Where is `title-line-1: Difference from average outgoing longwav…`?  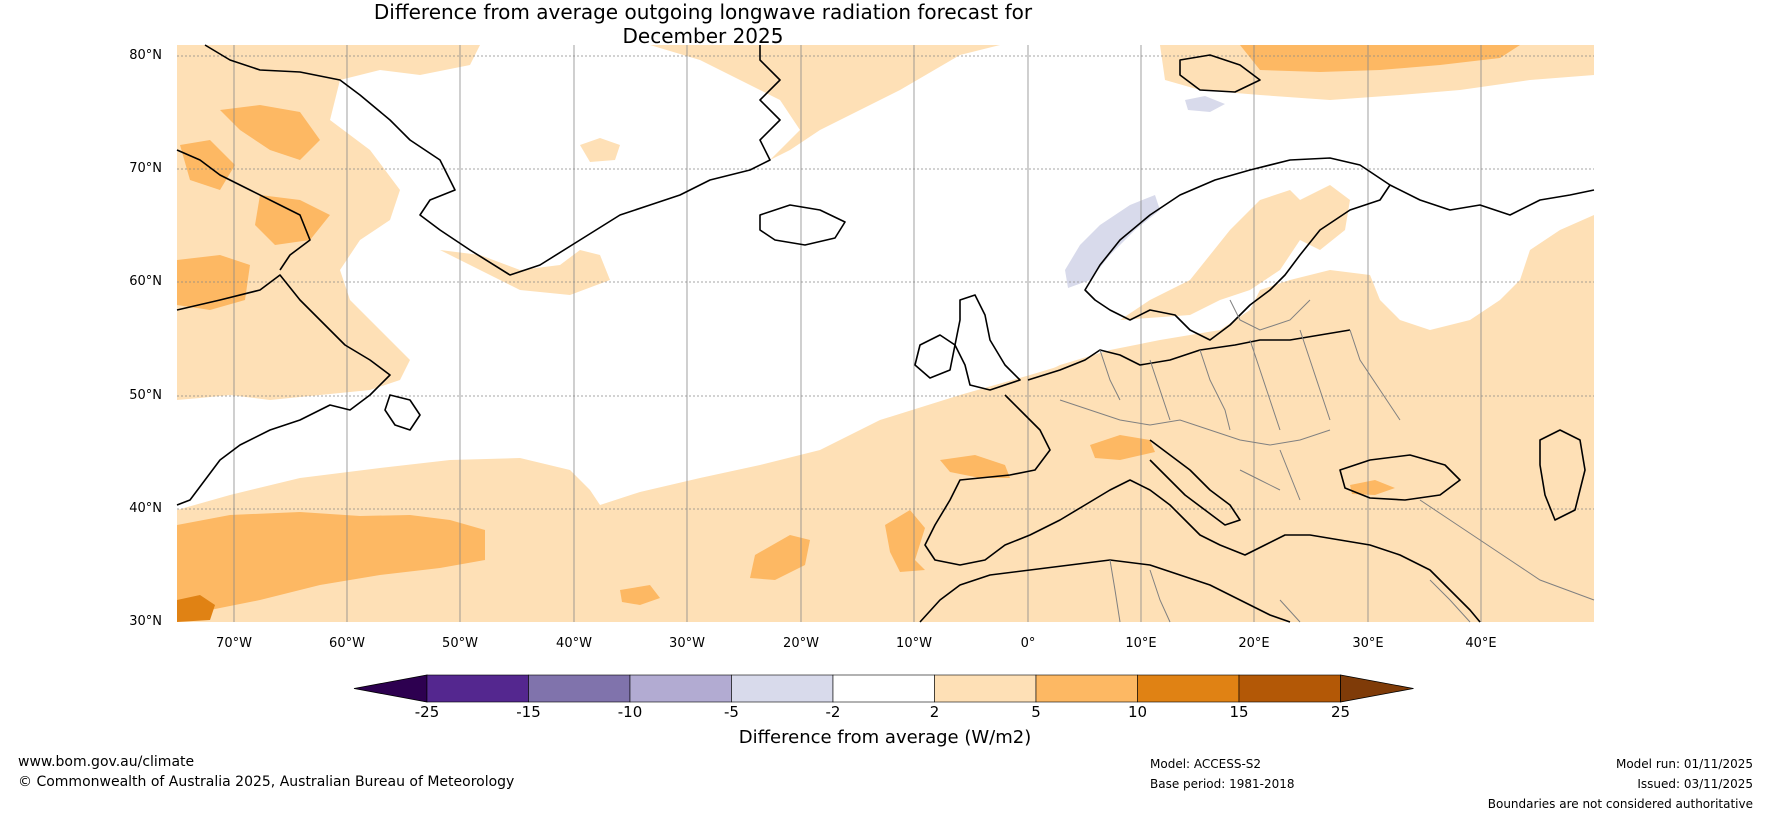
title-line-1: Difference from average outgoing longwav… is located at coordinates (703, 12).